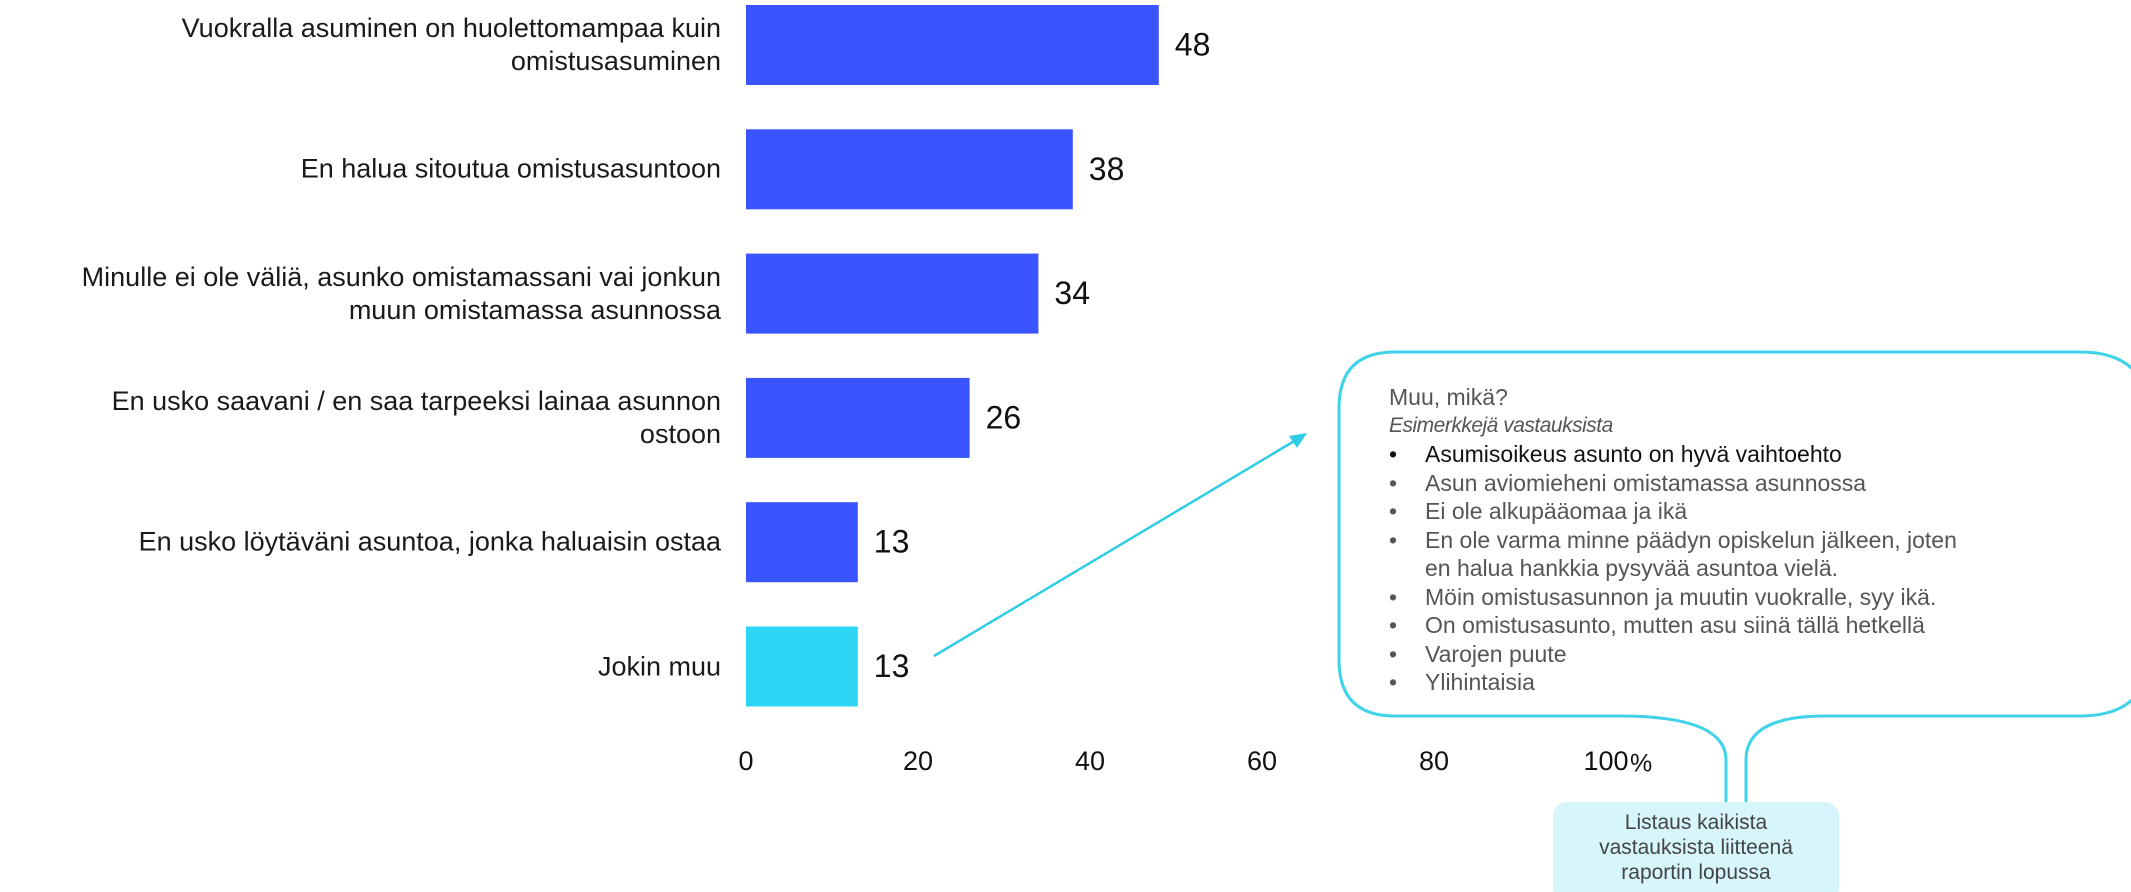  I want to click on x-tick-label: 100, so click(1605, 761).